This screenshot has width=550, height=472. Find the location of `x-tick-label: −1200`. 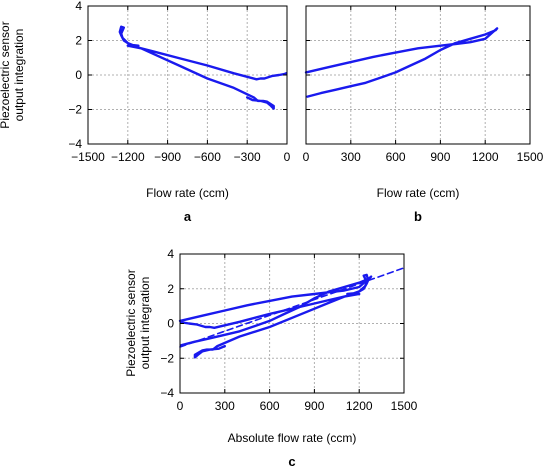

x-tick-label: −1200 is located at coordinates (128, 157).